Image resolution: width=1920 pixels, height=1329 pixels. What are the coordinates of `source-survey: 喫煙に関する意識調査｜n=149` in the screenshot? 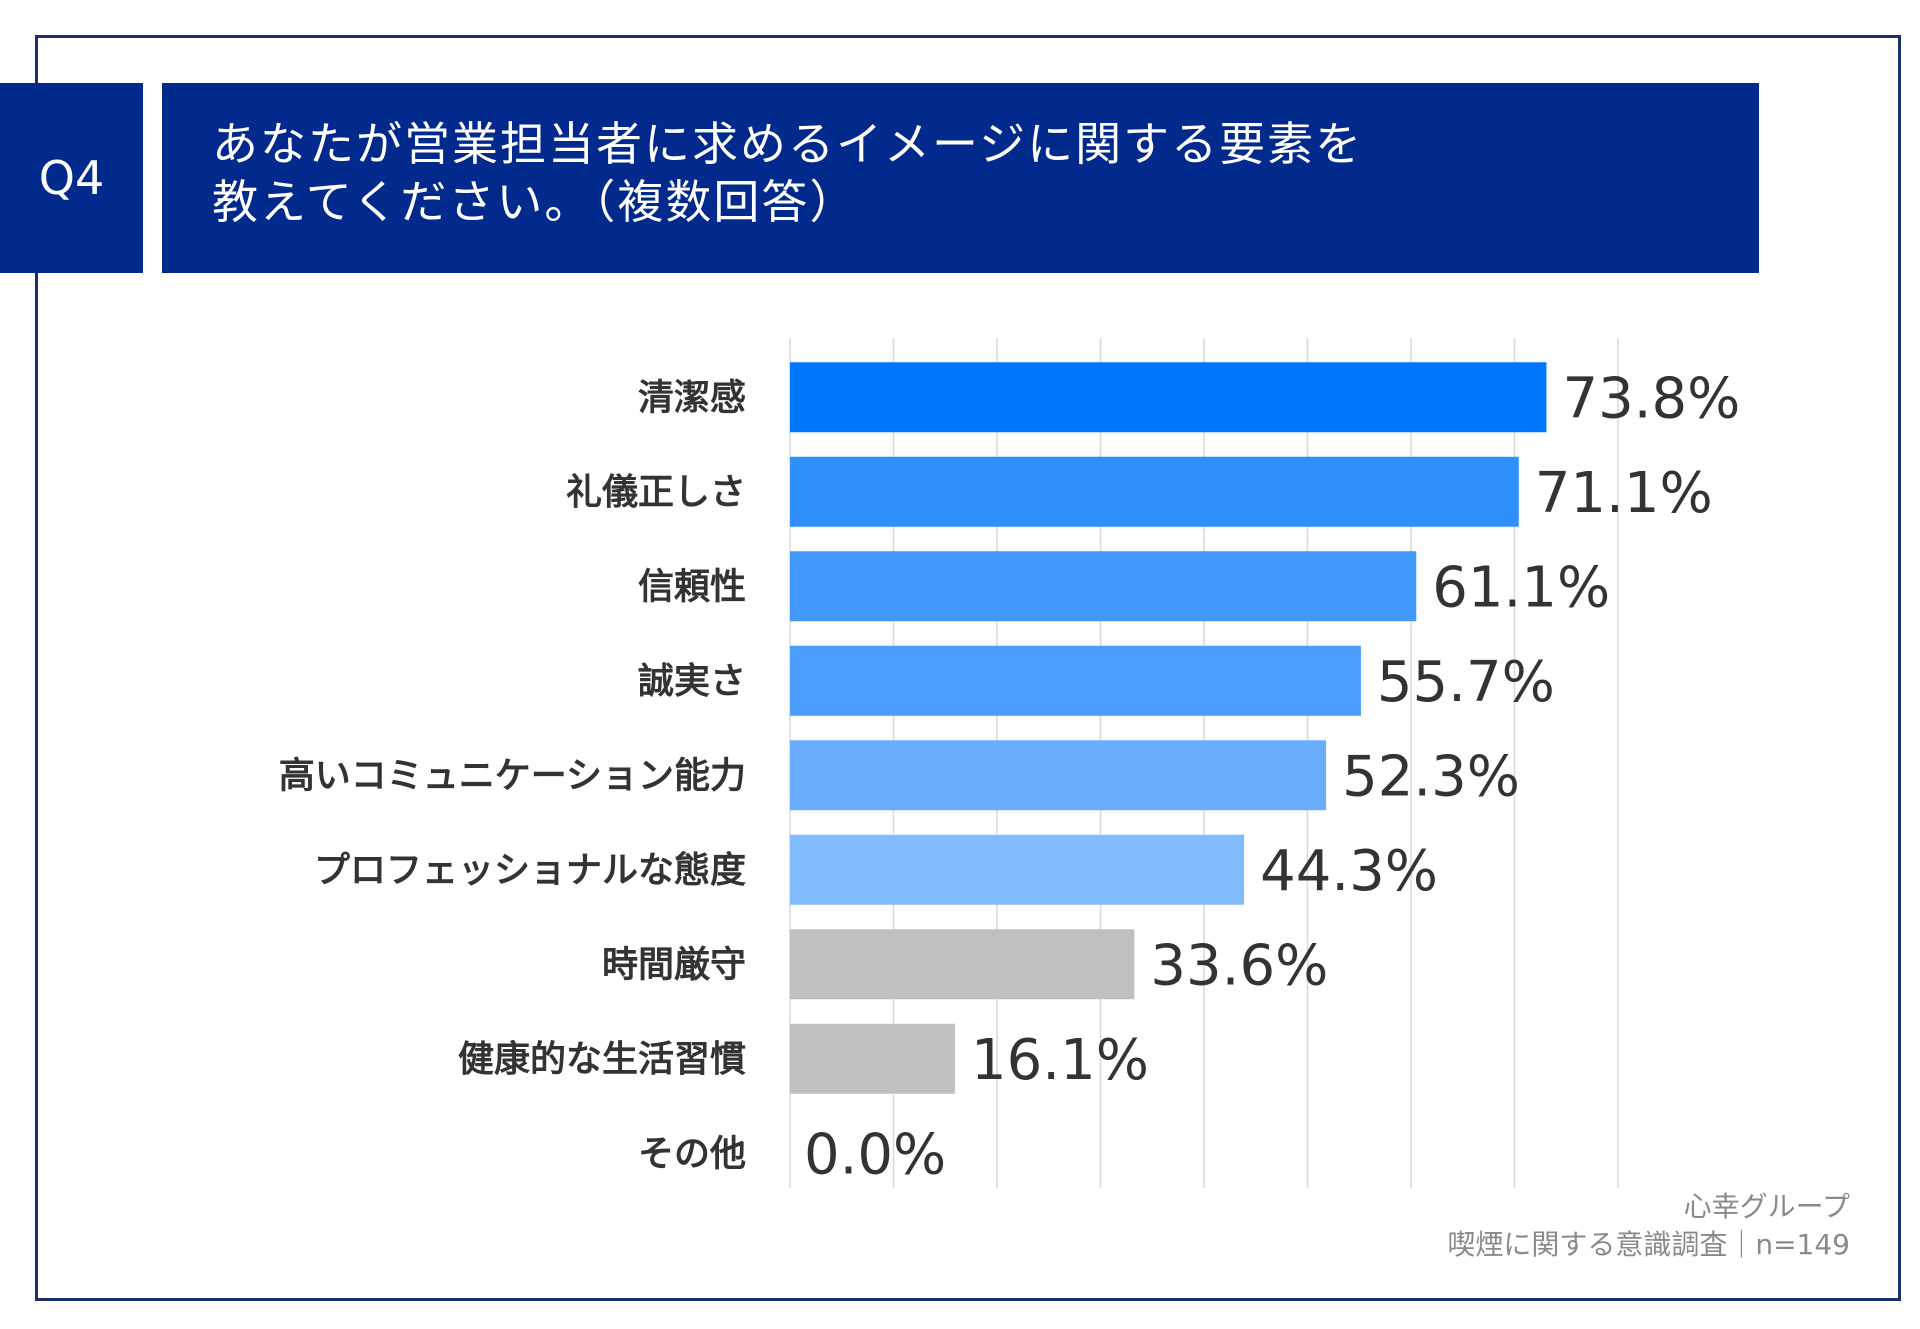 It's located at (1648, 1244).